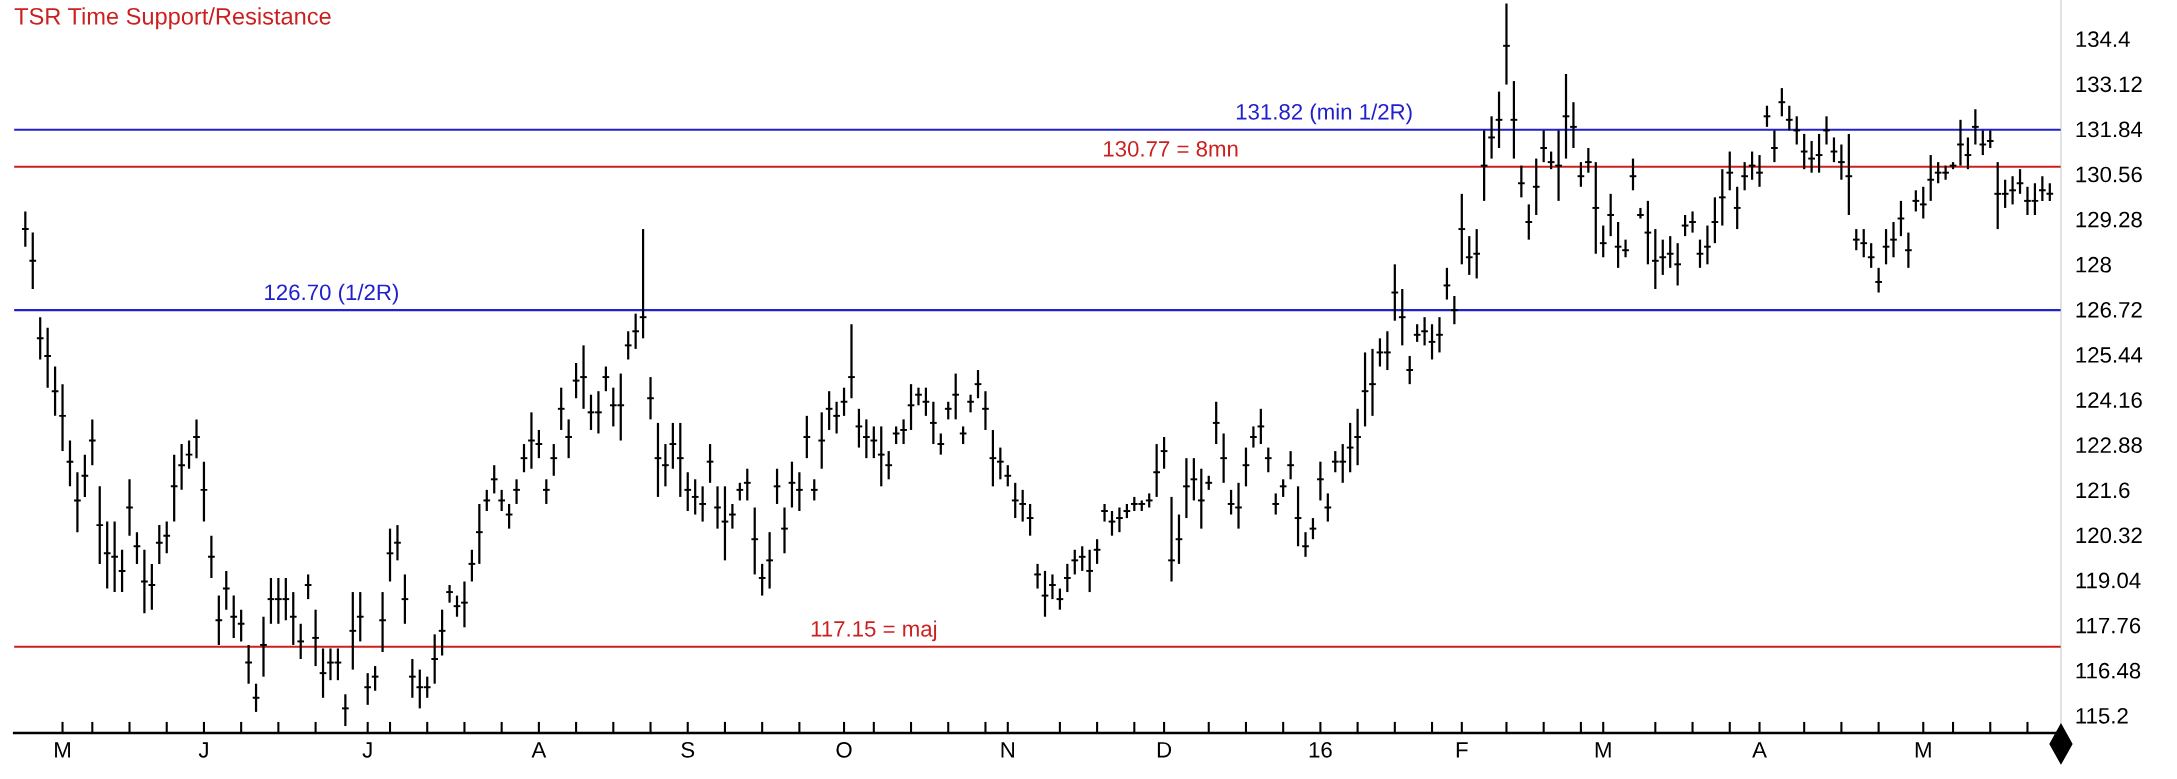 The height and width of the screenshot is (779, 2177). What do you see at coordinates (2108, 580) in the screenshot?
I see `y-tick-label: 119.04` at bounding box center [2108, 580].